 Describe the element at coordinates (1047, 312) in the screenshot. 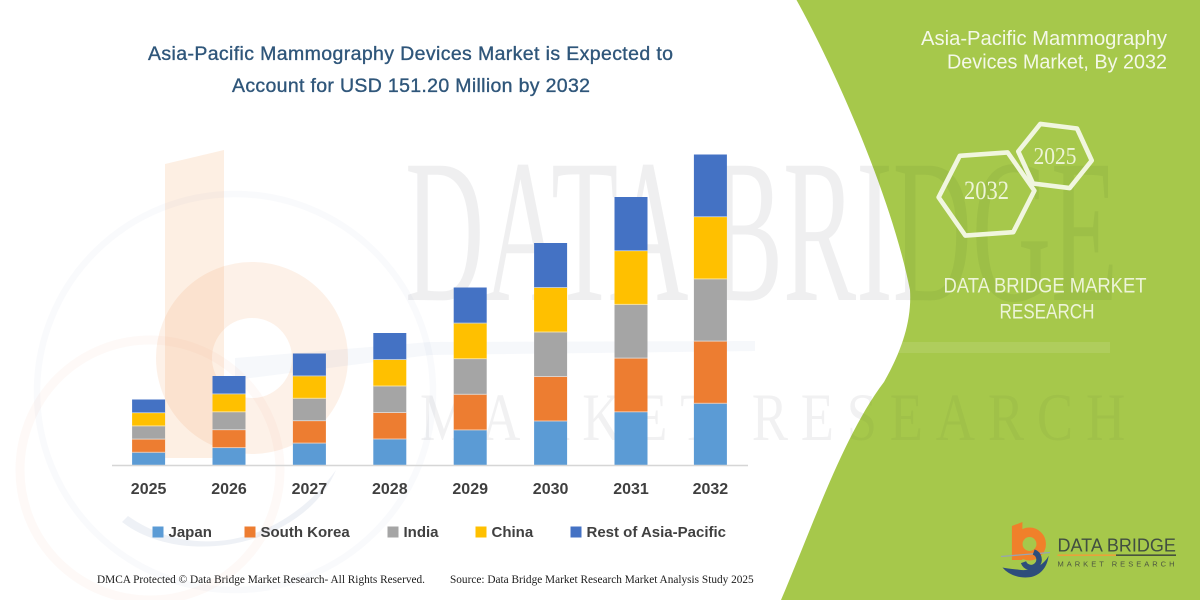

I see `svg-text: RESEARCH` at that location.